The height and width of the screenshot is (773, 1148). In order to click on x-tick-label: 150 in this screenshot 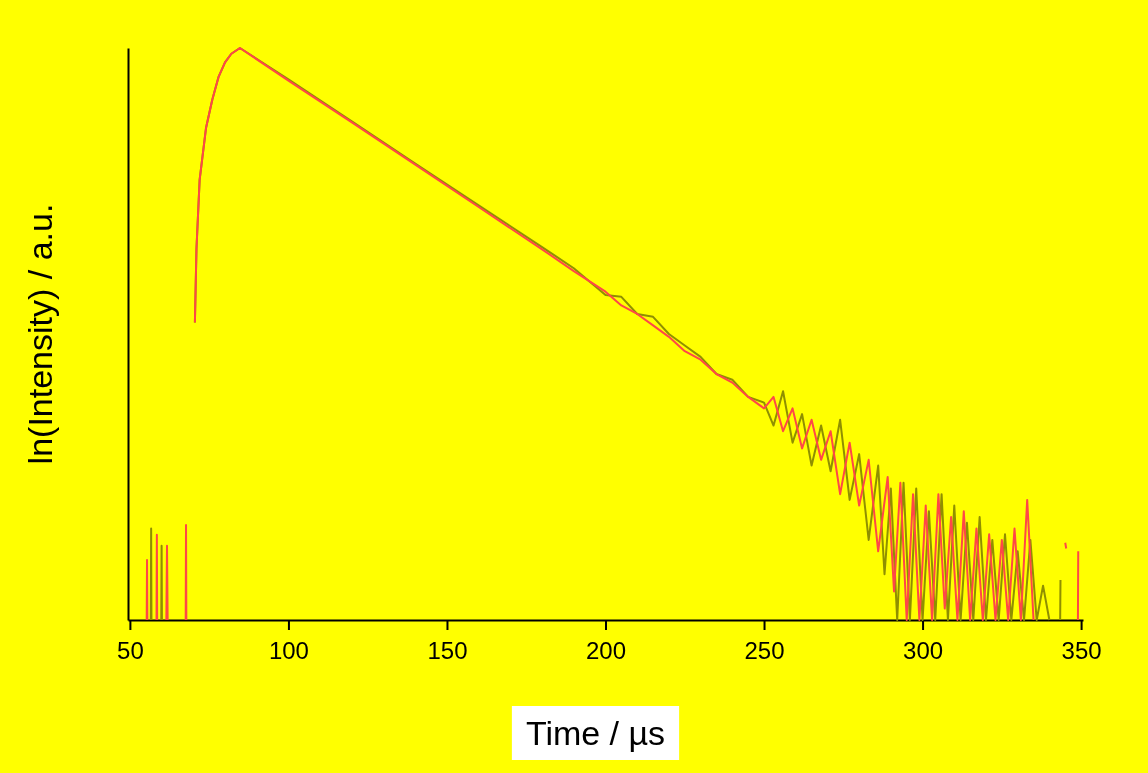, I will do `click(447, 651)`.